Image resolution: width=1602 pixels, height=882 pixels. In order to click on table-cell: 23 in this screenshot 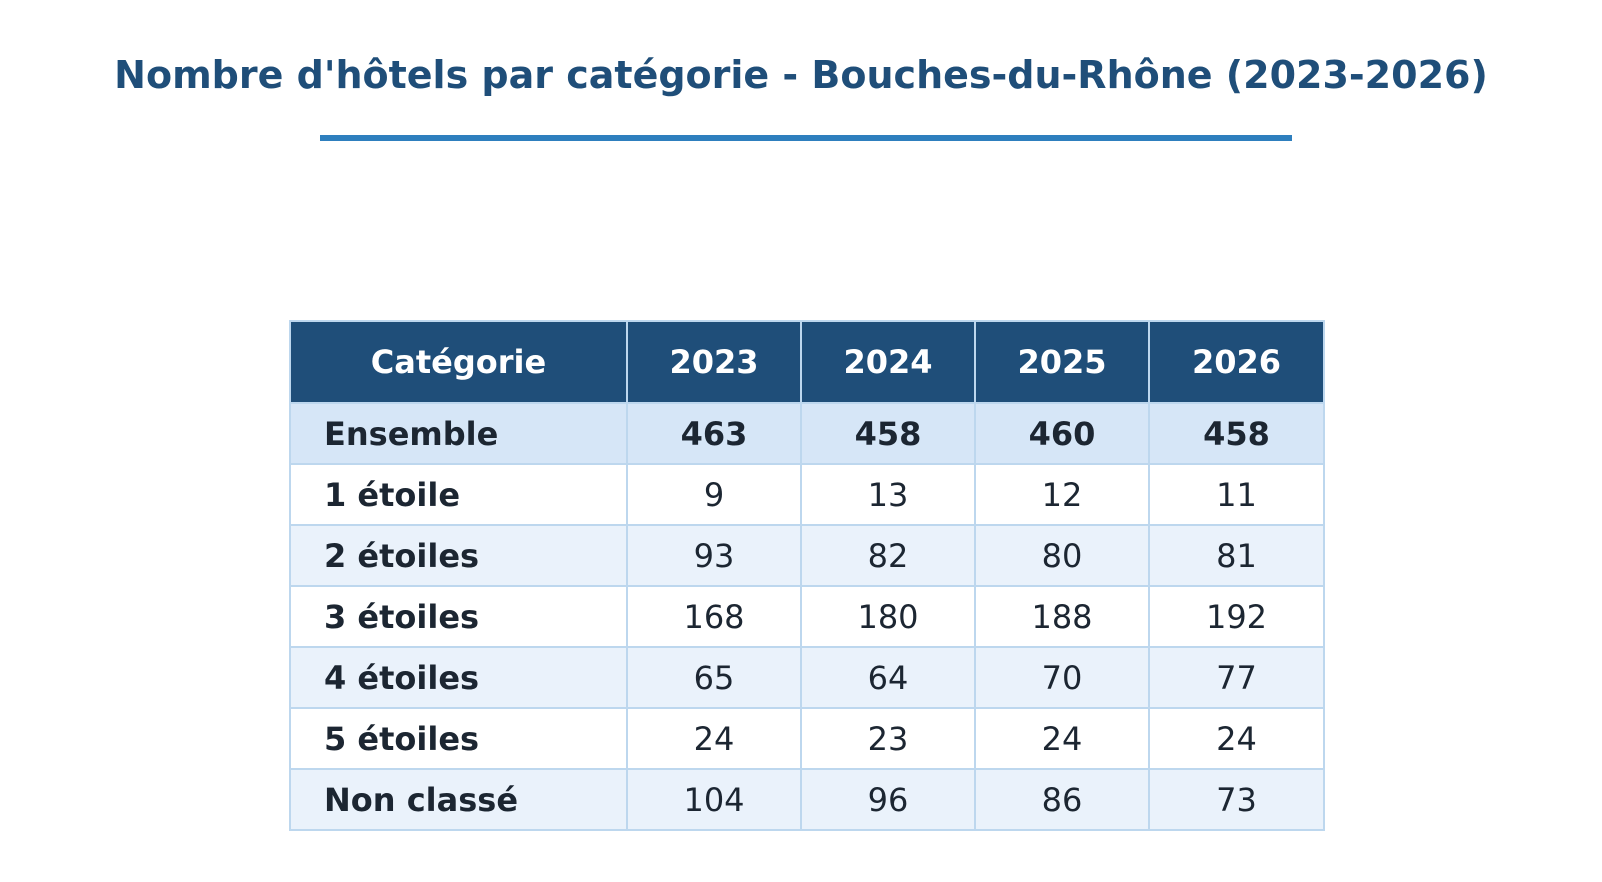, I will do `click(888, 738)`.